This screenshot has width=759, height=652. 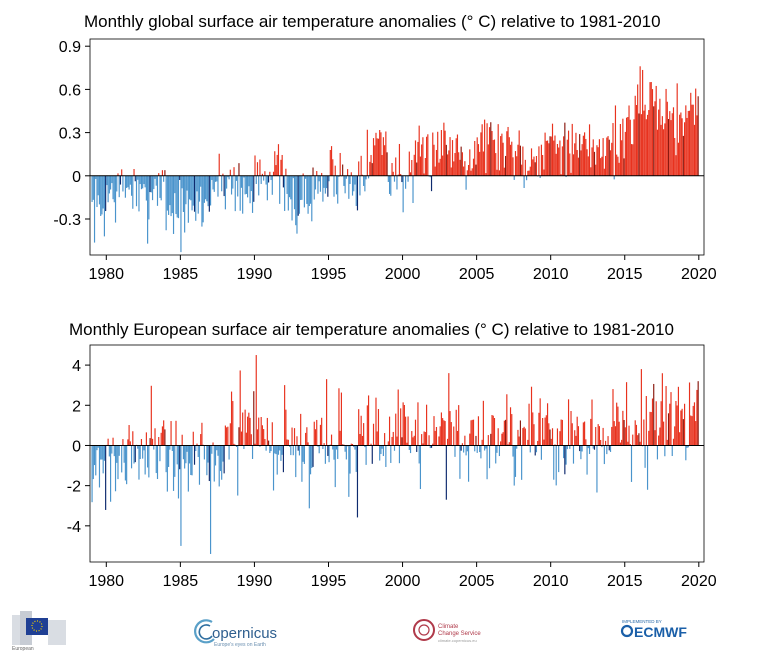 What do you see at coordinates (70, 47) in the screenshot?
I see `y-tick-label: 0.9` at bounding box center [70, 47].